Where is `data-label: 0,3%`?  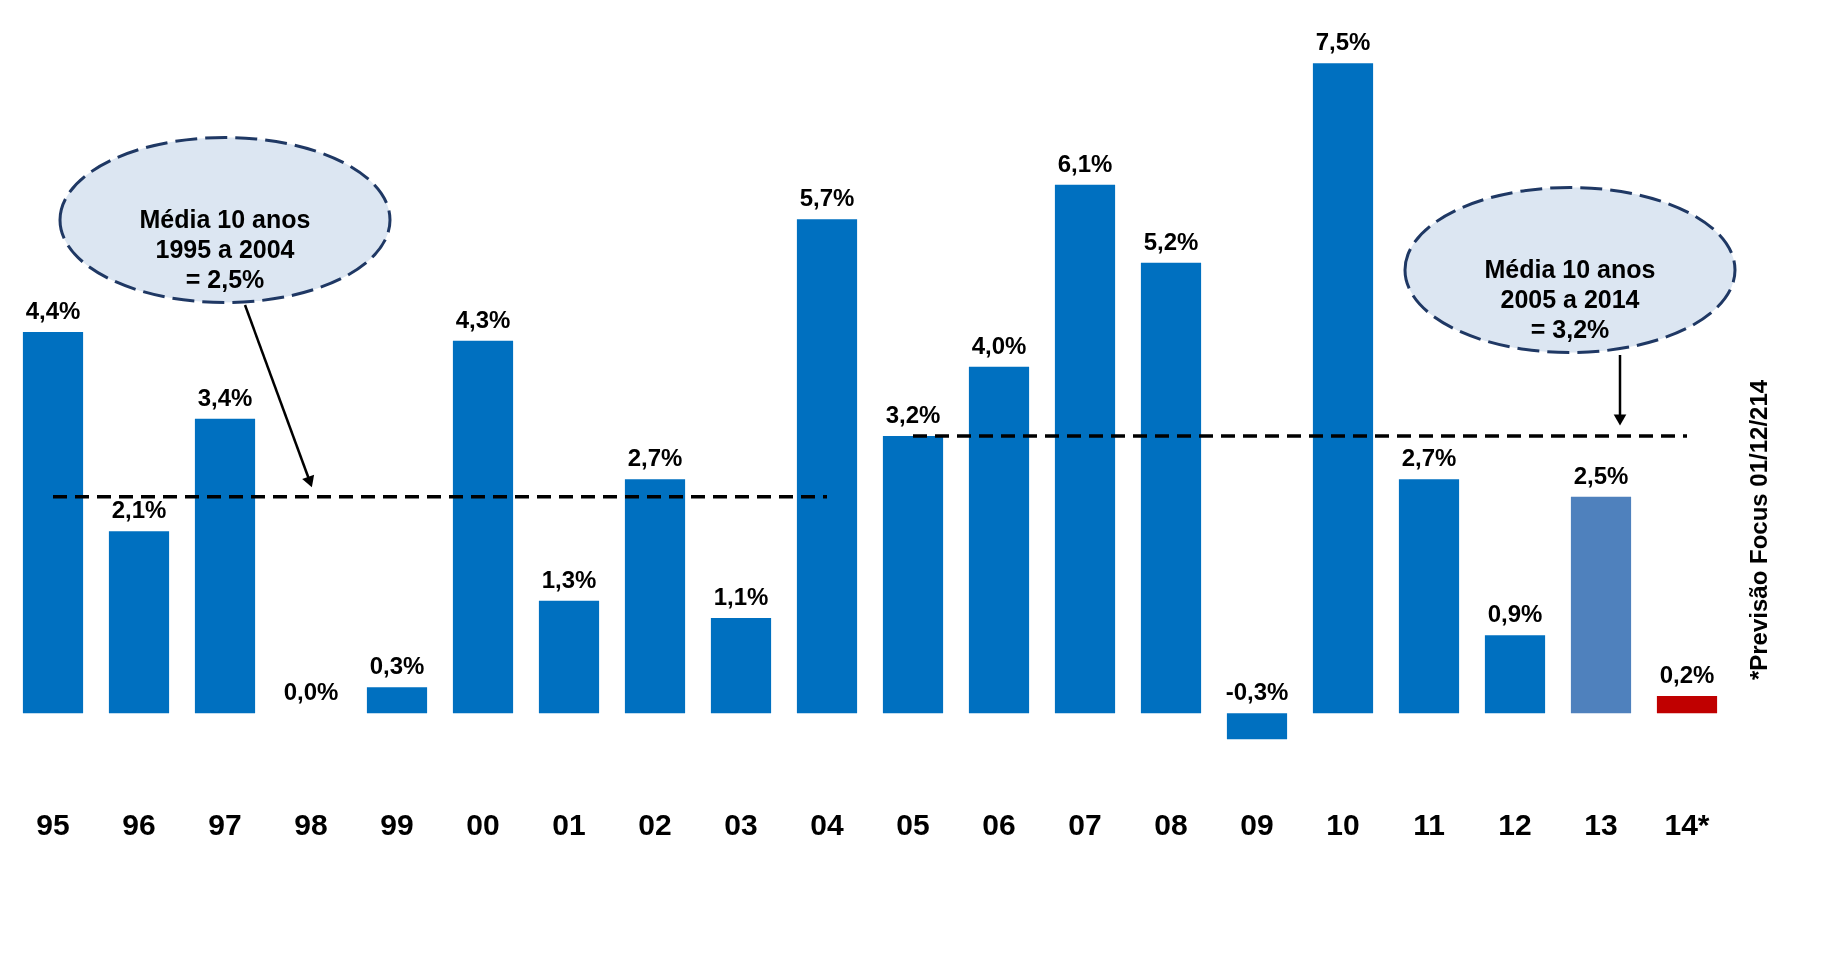 data-label: 0,3% is located at coordinates (397, 666).